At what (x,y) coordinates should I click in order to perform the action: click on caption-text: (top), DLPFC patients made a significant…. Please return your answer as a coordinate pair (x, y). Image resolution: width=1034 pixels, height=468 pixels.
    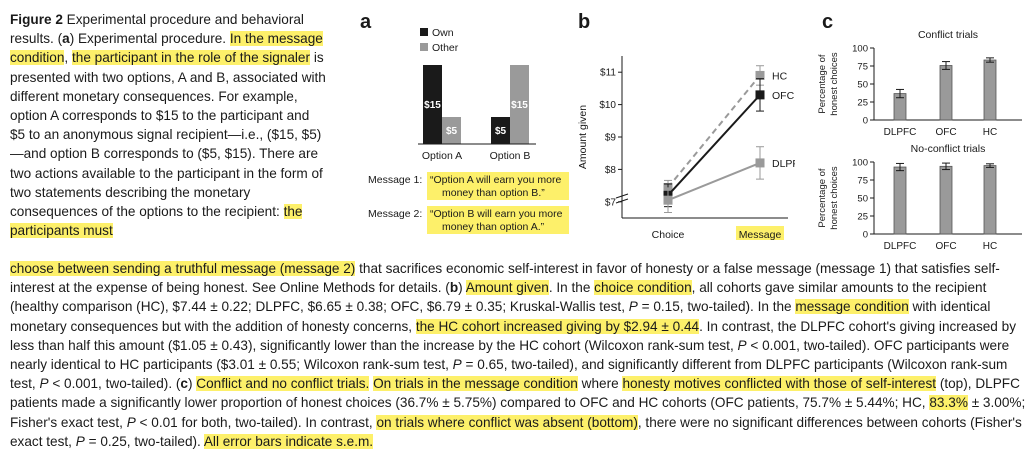
    Looking at the image, I should click on (515, 393).